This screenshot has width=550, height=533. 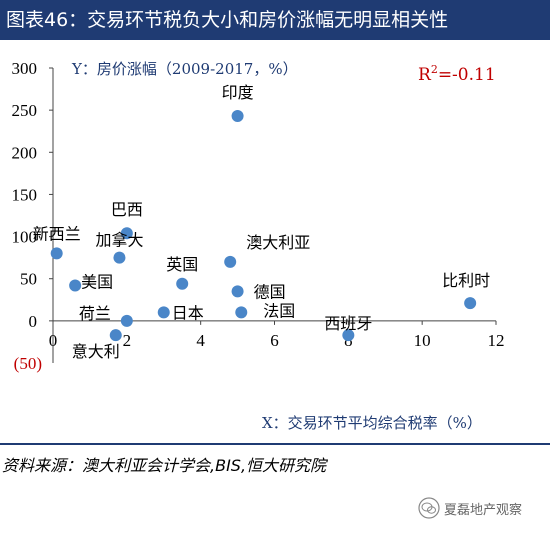 What do you see at coordinates (95, 313) in the screenshot?
I see `data-label: 荷兰` at bounding box center [95, 313].